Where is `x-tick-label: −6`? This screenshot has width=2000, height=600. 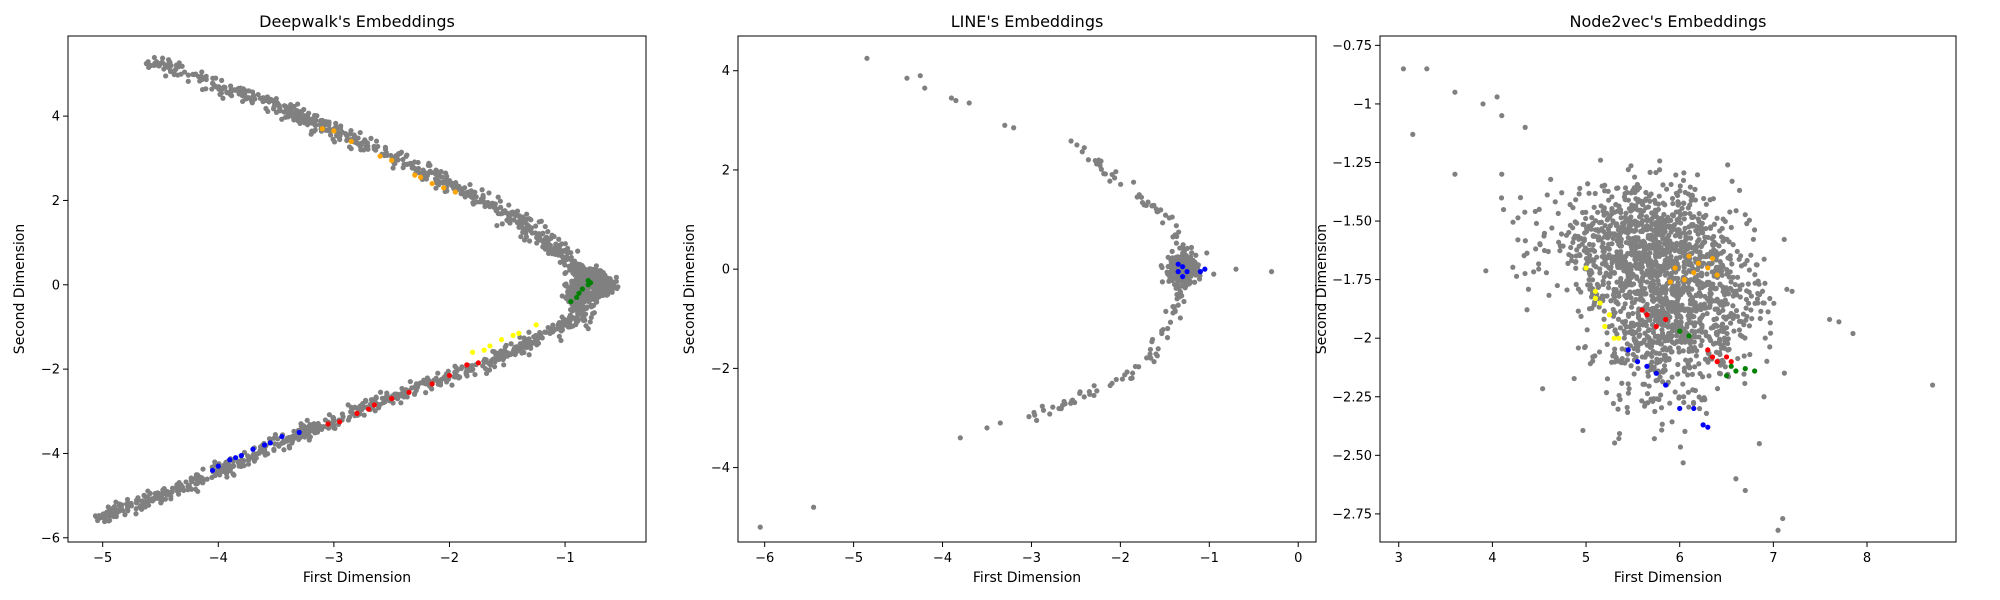 x-tick-label: −6 is located at coordinates (764, 558).